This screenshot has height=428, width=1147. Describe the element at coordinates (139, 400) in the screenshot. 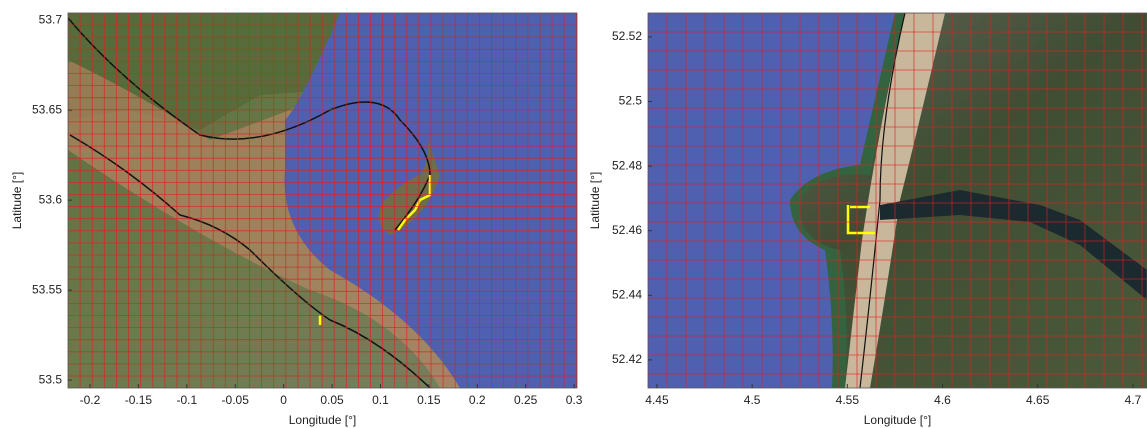

I see `x-tick-label: -0.15` at that location.